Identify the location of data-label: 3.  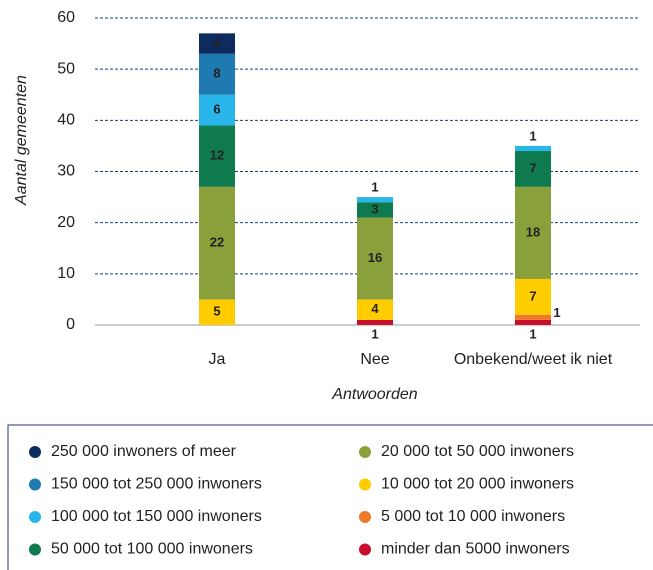
(374, 208).